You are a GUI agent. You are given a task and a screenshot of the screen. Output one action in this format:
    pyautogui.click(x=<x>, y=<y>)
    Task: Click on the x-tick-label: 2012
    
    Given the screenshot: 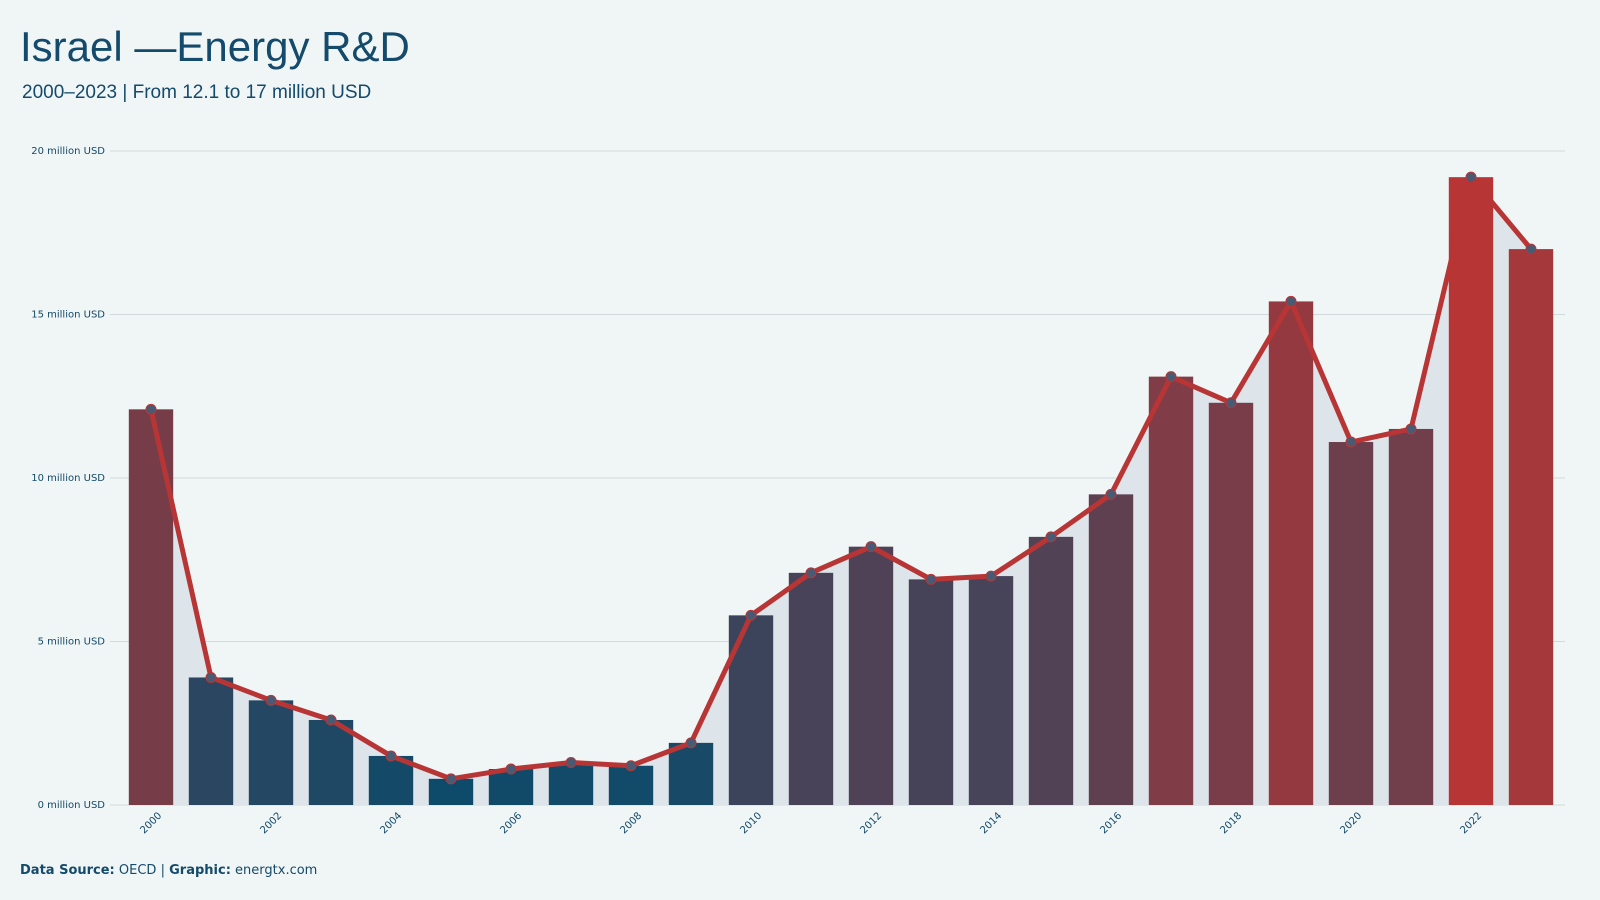 What is the action you would take?
    pyautogui.click(x=871, y=823)
    